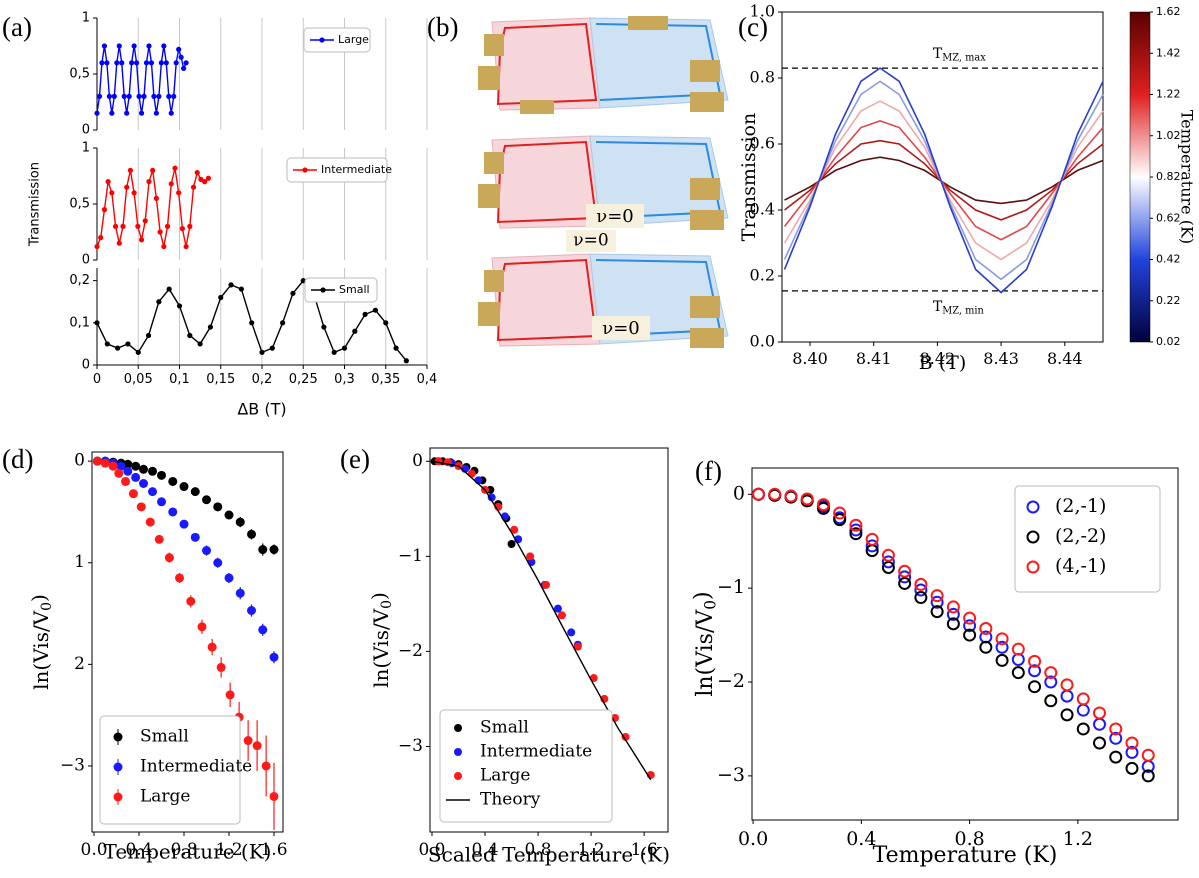 This screenshot has height=878, width=1199. I want to click on x-tick-label: 8.44, so click(1065, 358).